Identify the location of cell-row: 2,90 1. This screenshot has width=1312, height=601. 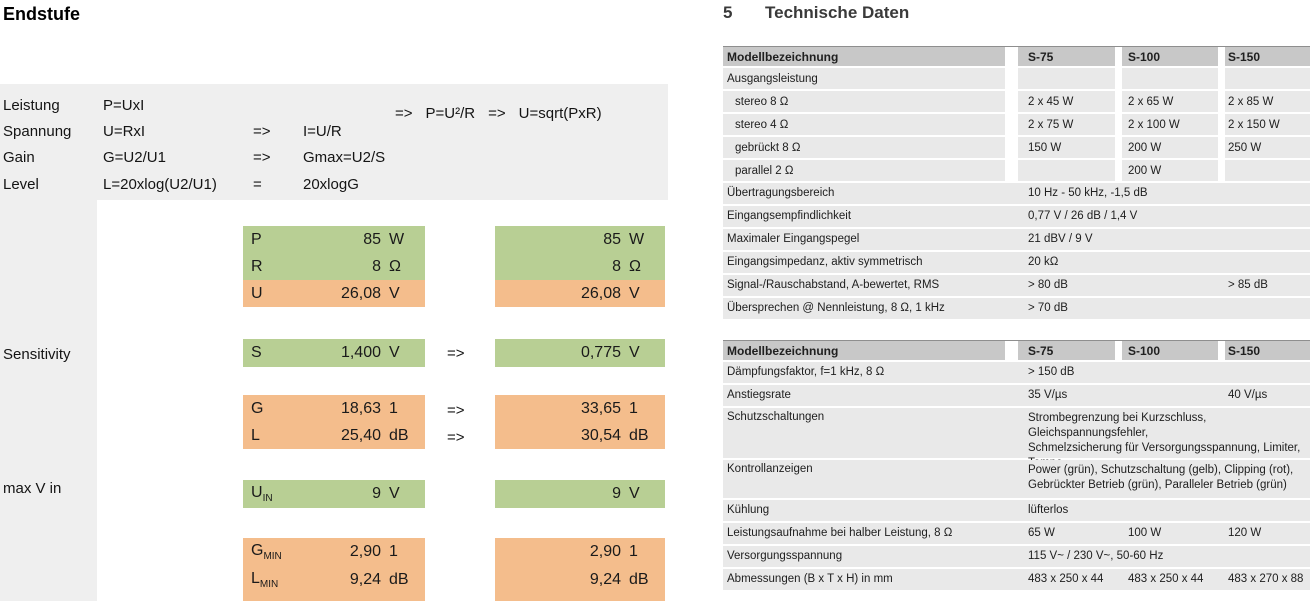
(580, 552).